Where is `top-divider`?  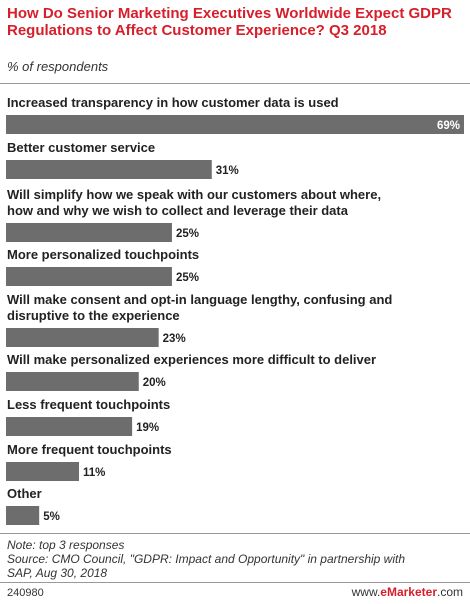 top-divider is located at coordinates (235, 83).